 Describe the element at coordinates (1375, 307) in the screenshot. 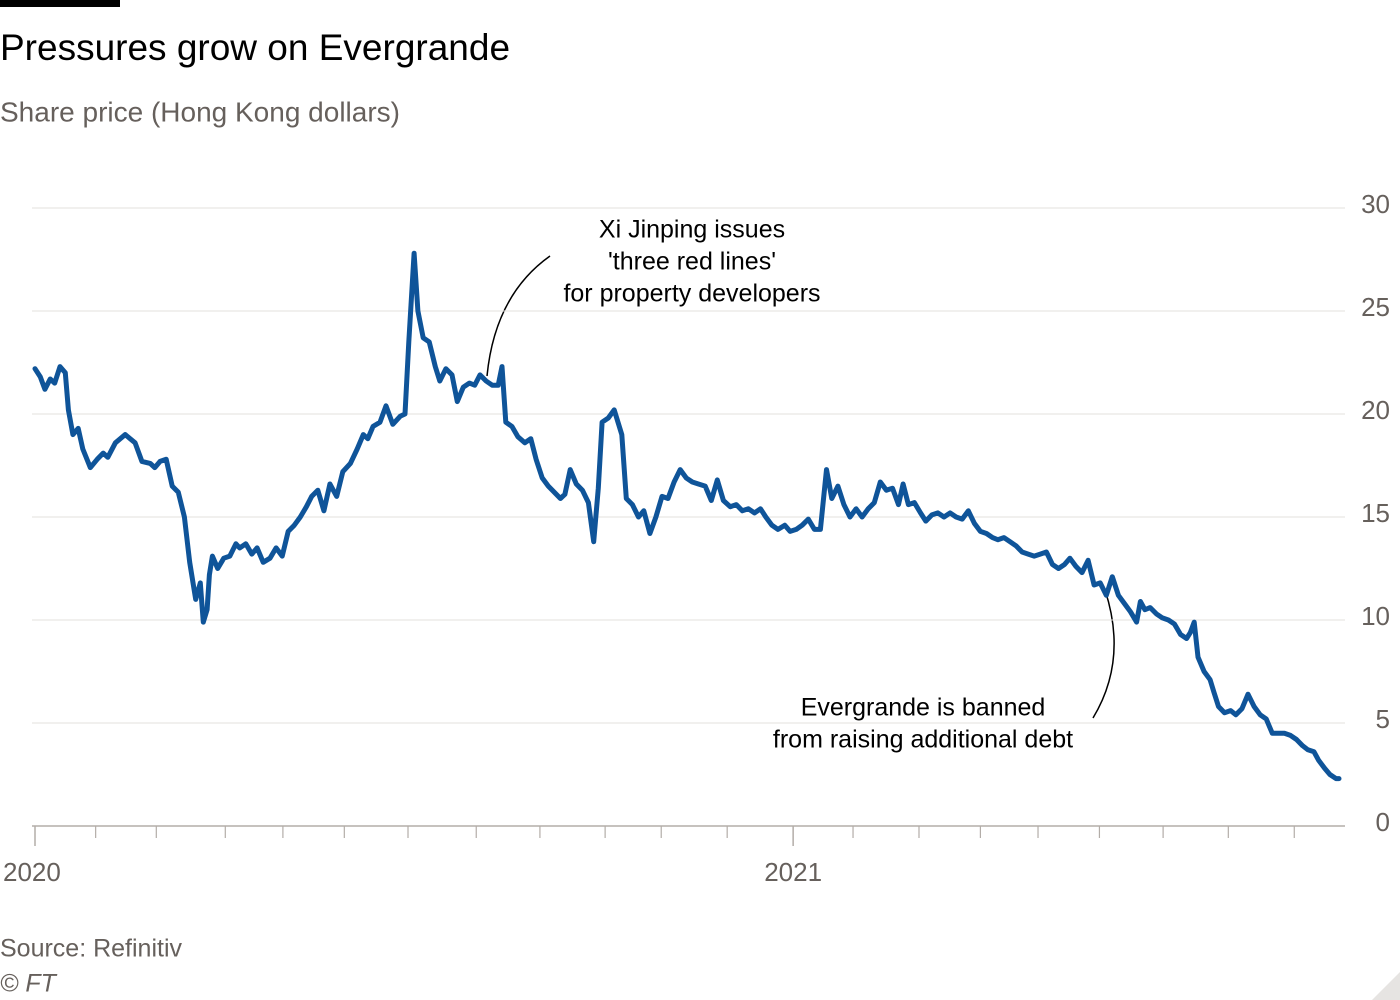

I see `y-tick-label: 25` at that location.